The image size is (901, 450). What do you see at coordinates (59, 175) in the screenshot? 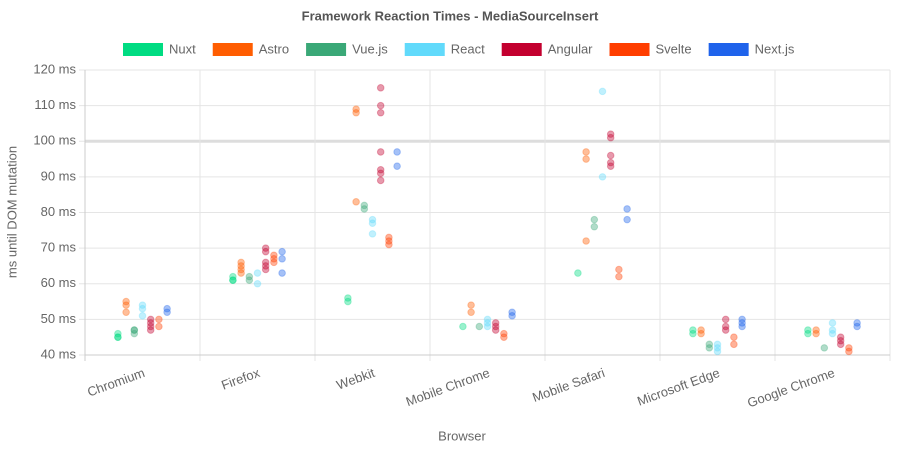
I see `y-tick-label: 90 ms` at bounding box center [59, 175].